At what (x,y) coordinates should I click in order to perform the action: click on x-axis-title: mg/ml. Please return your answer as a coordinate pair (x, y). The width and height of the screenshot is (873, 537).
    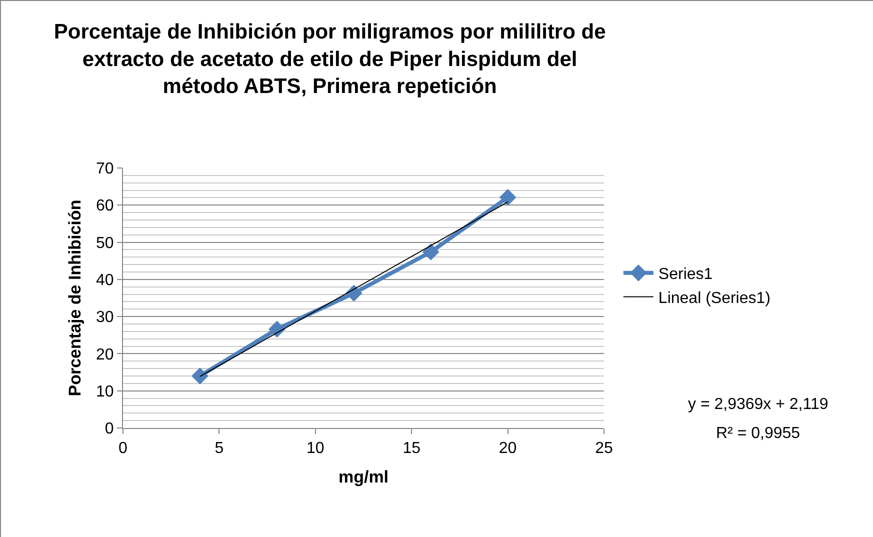
    Looking at the image, I should click on (363, 477).